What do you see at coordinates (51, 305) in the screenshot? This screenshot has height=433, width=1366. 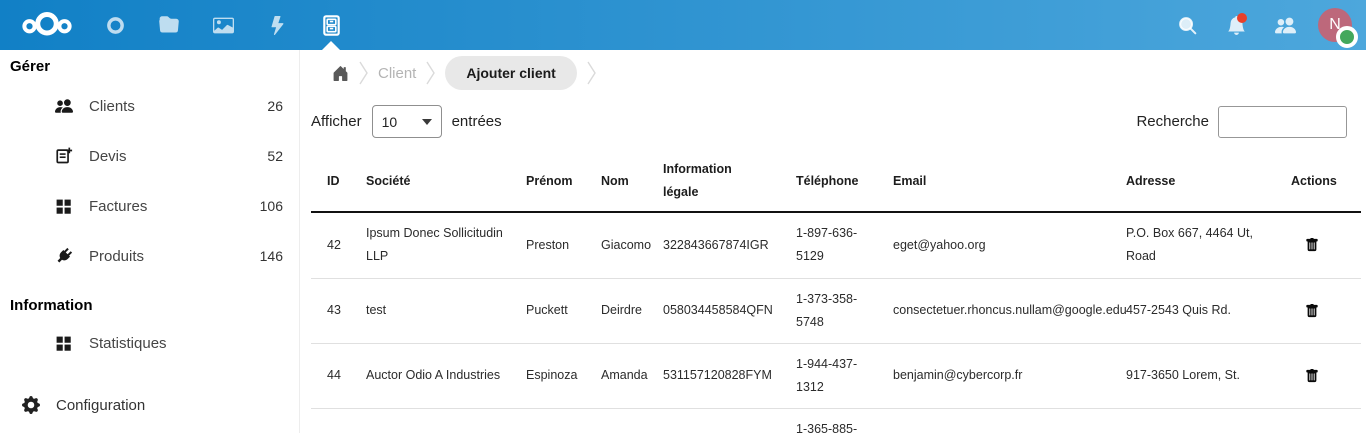 I see `sidebar-section-information: Information` at bounding box center [51, 305].